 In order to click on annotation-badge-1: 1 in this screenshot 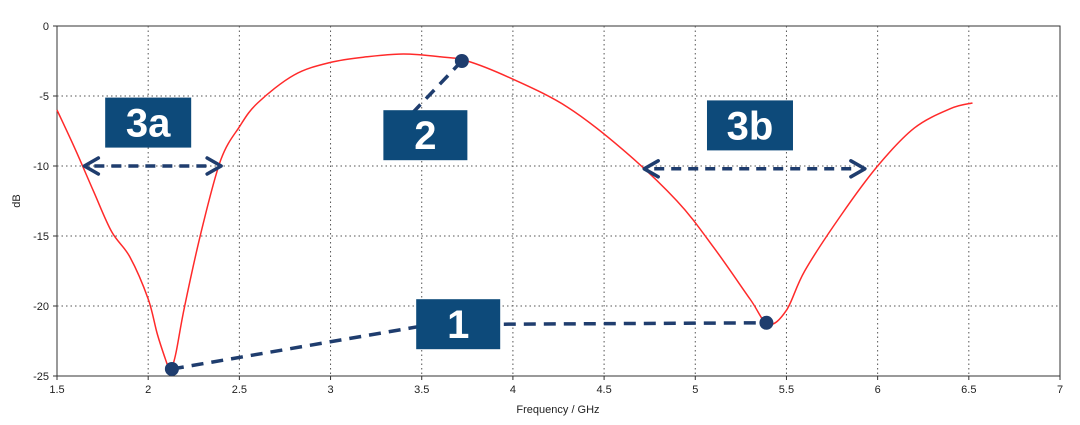, I will do `click(458, 324)`.